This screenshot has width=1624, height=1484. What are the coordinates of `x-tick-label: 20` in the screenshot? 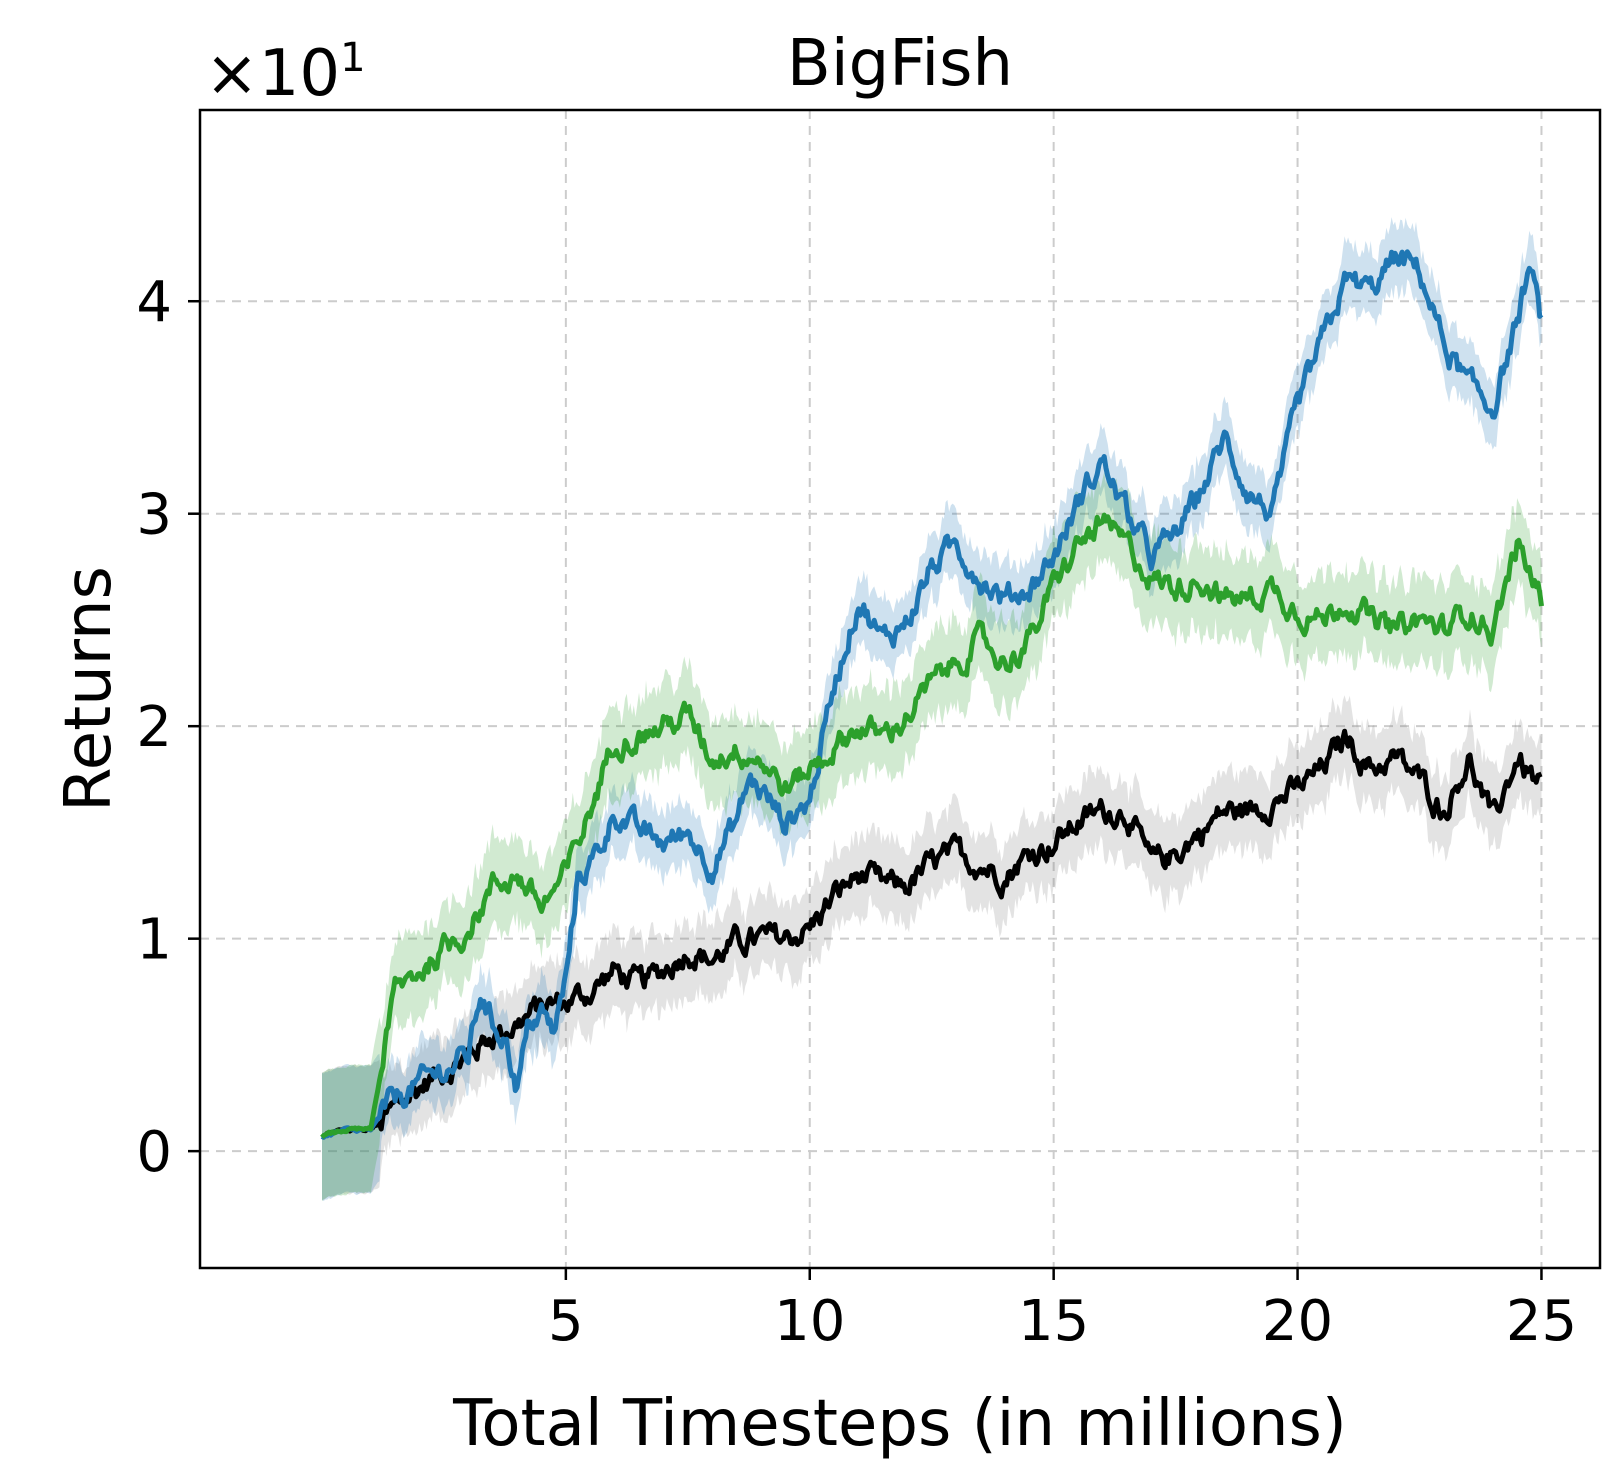 It's located at (1297, 1321).